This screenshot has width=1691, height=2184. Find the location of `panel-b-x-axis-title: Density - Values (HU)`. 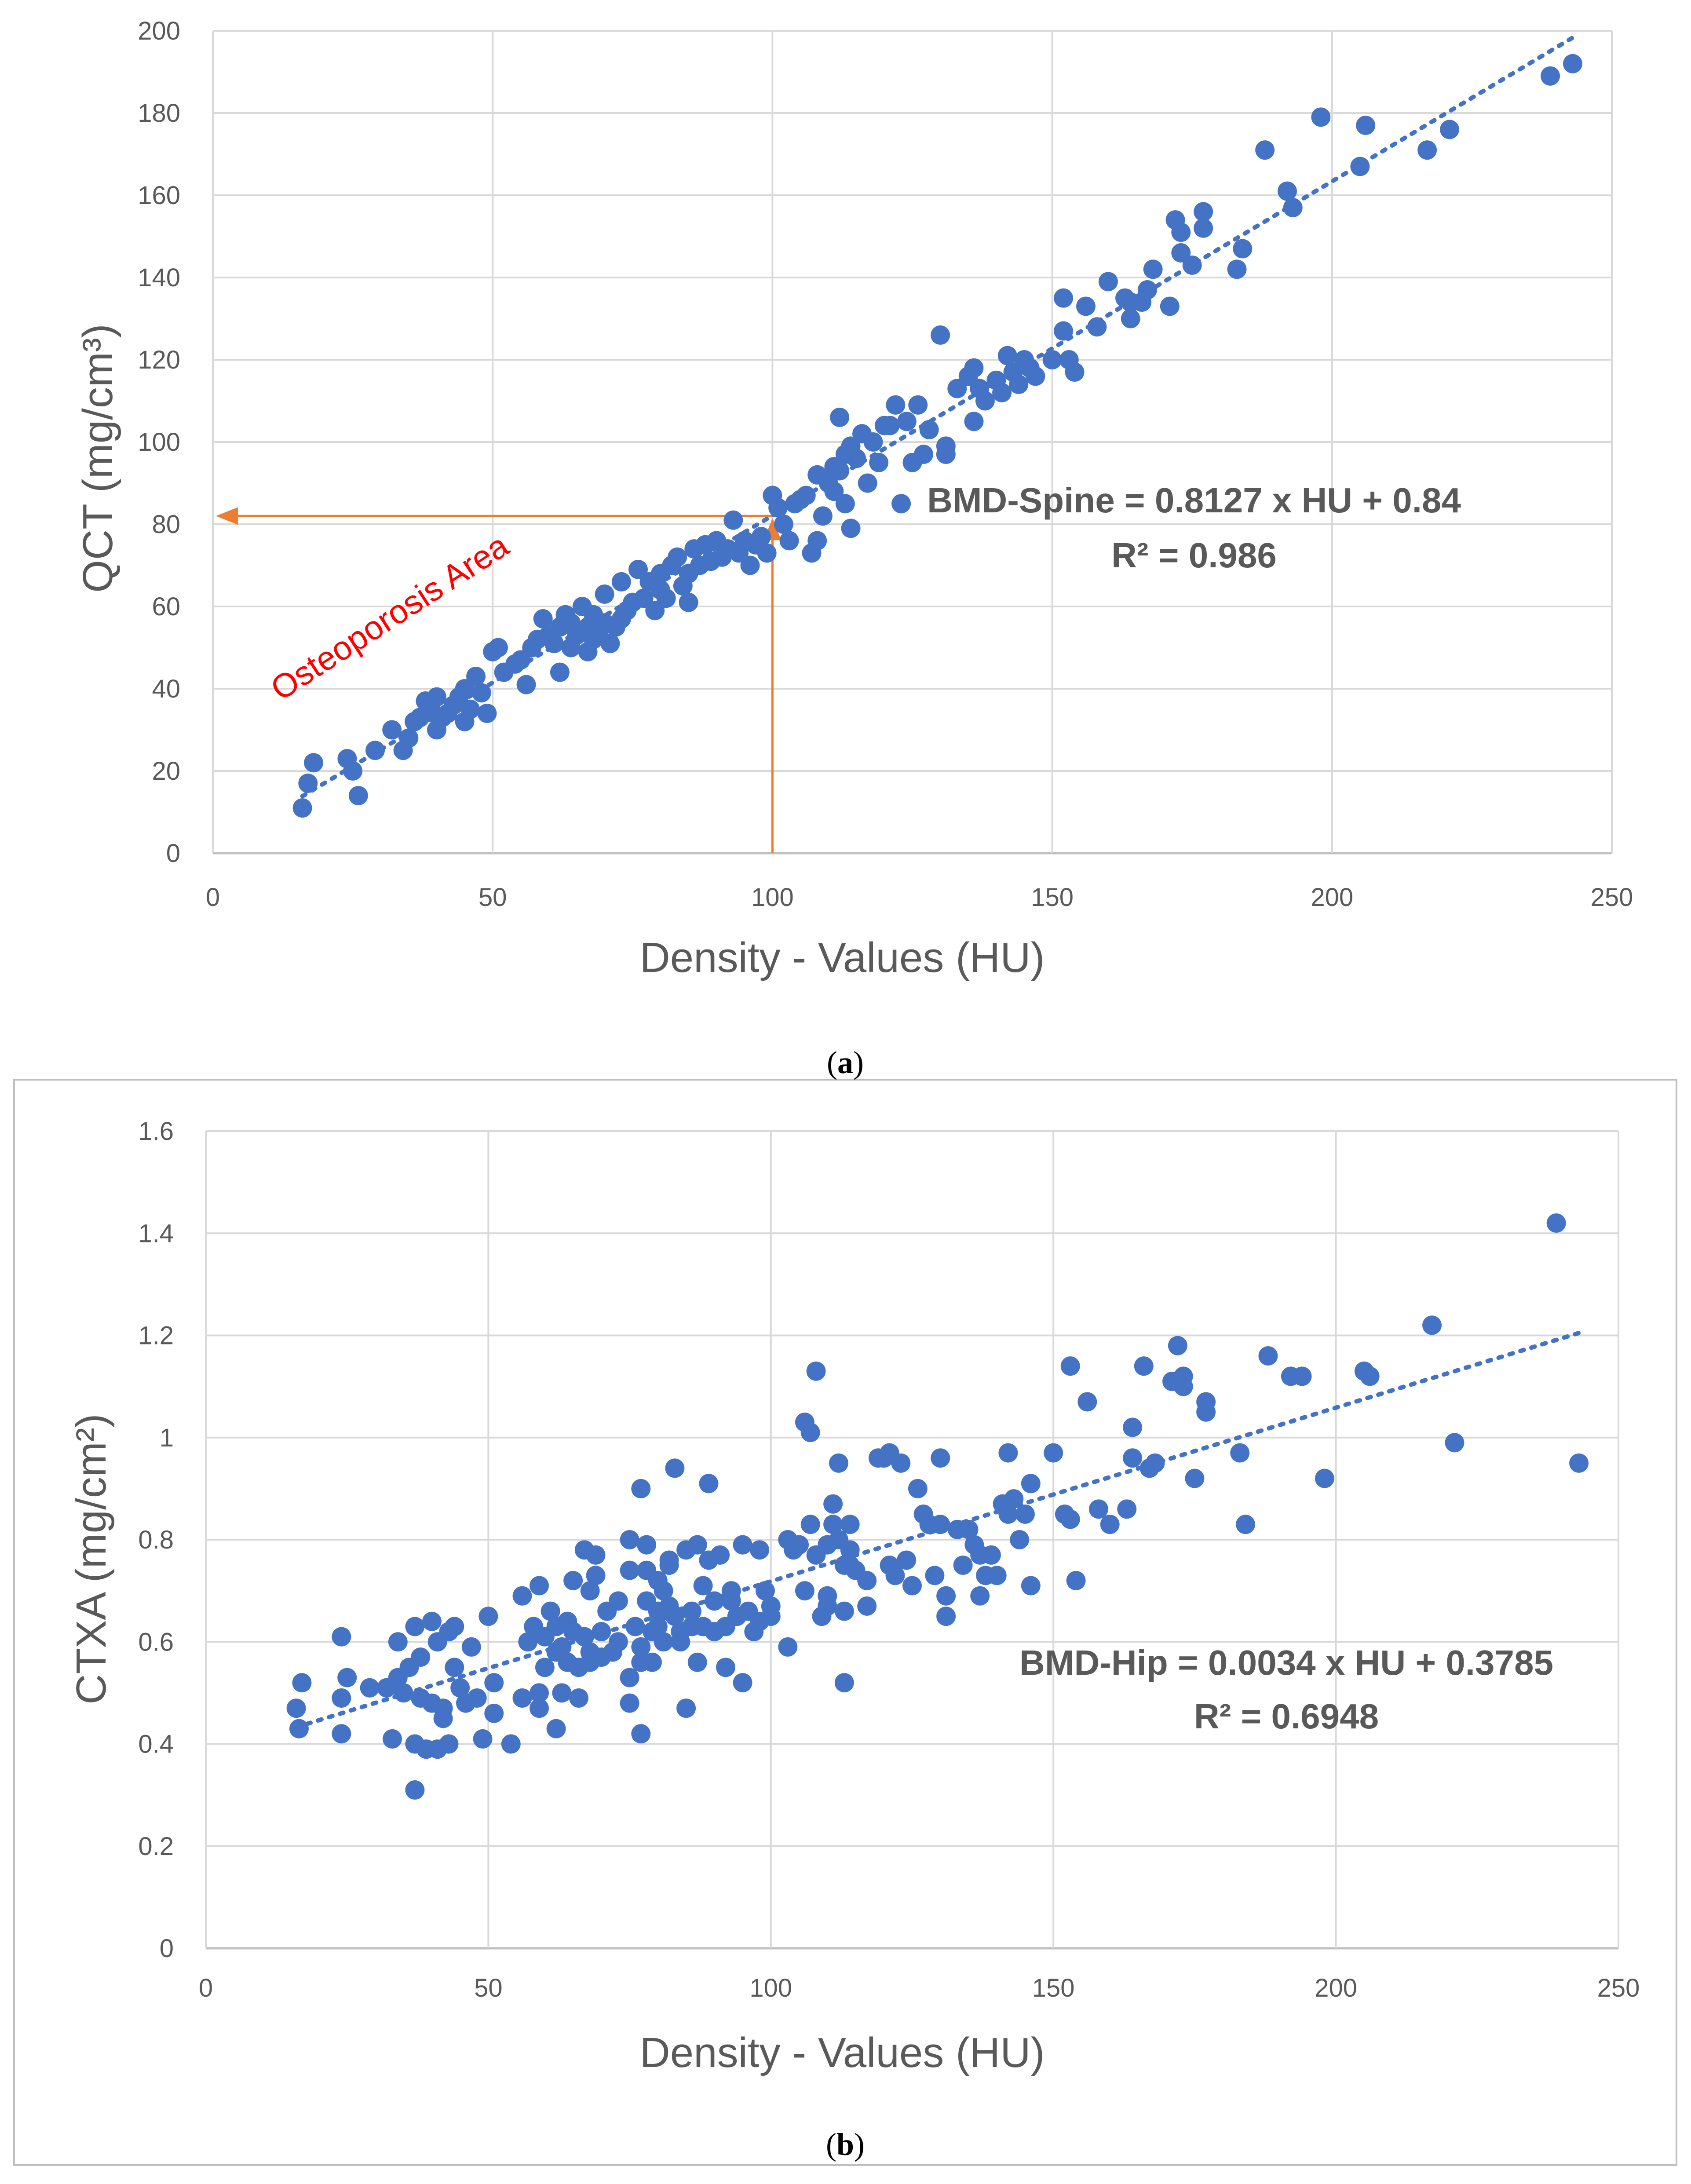

panel-b-x-axis-title: Density - Values (HU) is located at coordinates (842, 2052).